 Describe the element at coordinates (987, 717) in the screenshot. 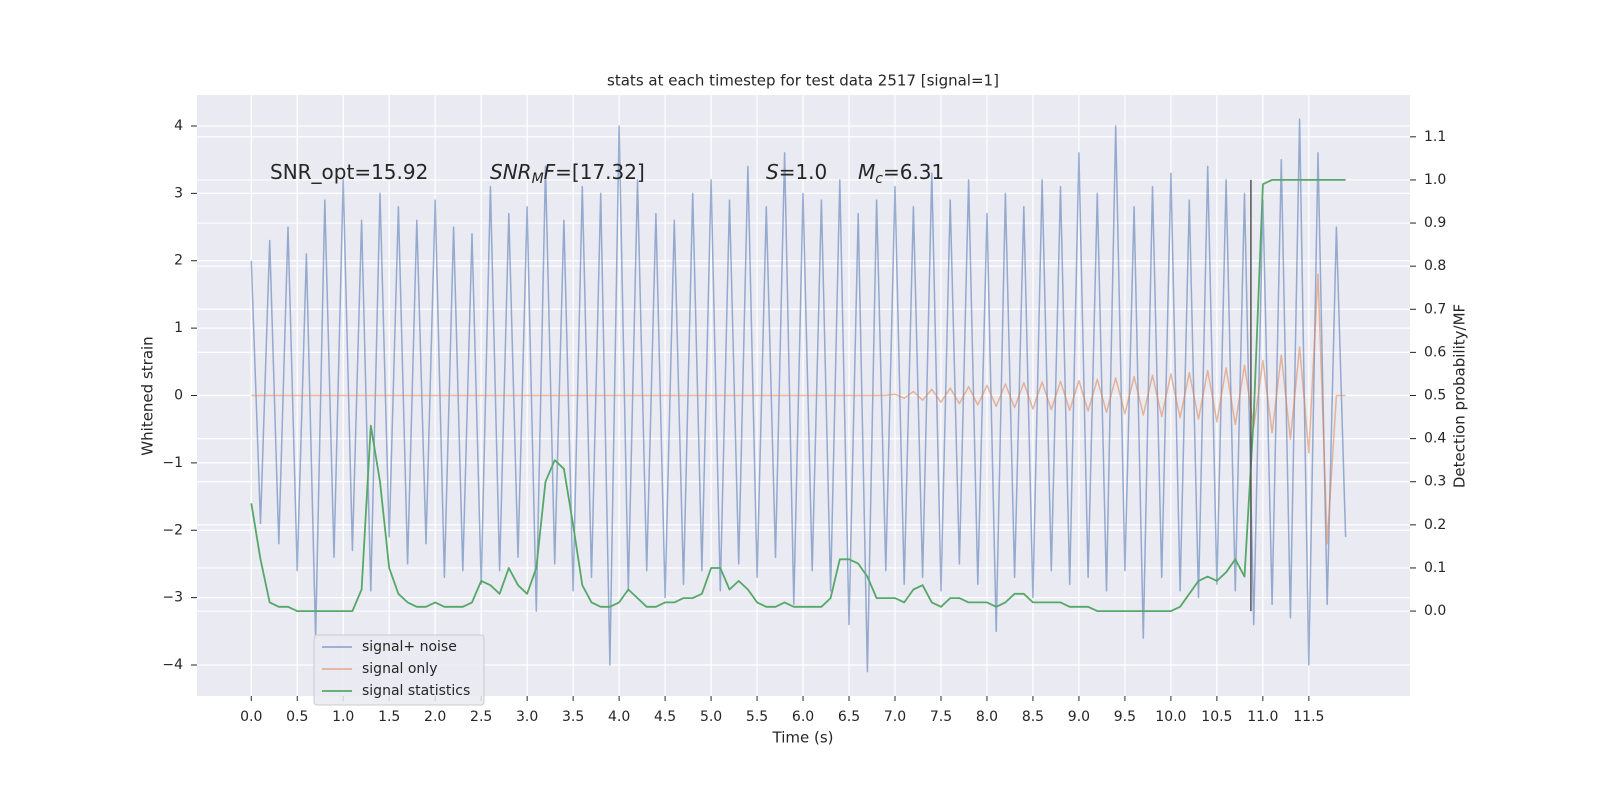

I see `x-tick-label: 8.0` at that location.